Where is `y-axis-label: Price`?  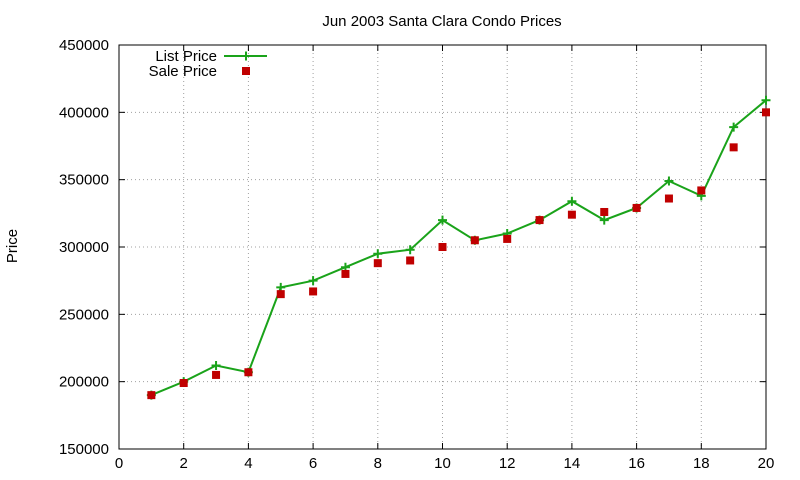 y-axis-label: Price is located at coordinates (12, 246).